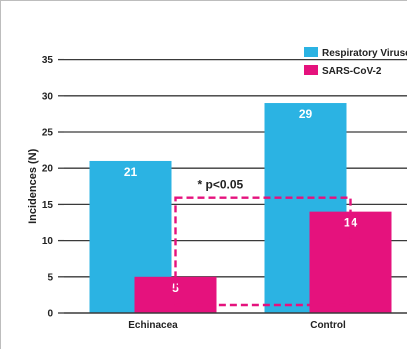  Describe the element at coordinates (50, 277) in the screenshot. I see `y-tick-label: 5` at that location.